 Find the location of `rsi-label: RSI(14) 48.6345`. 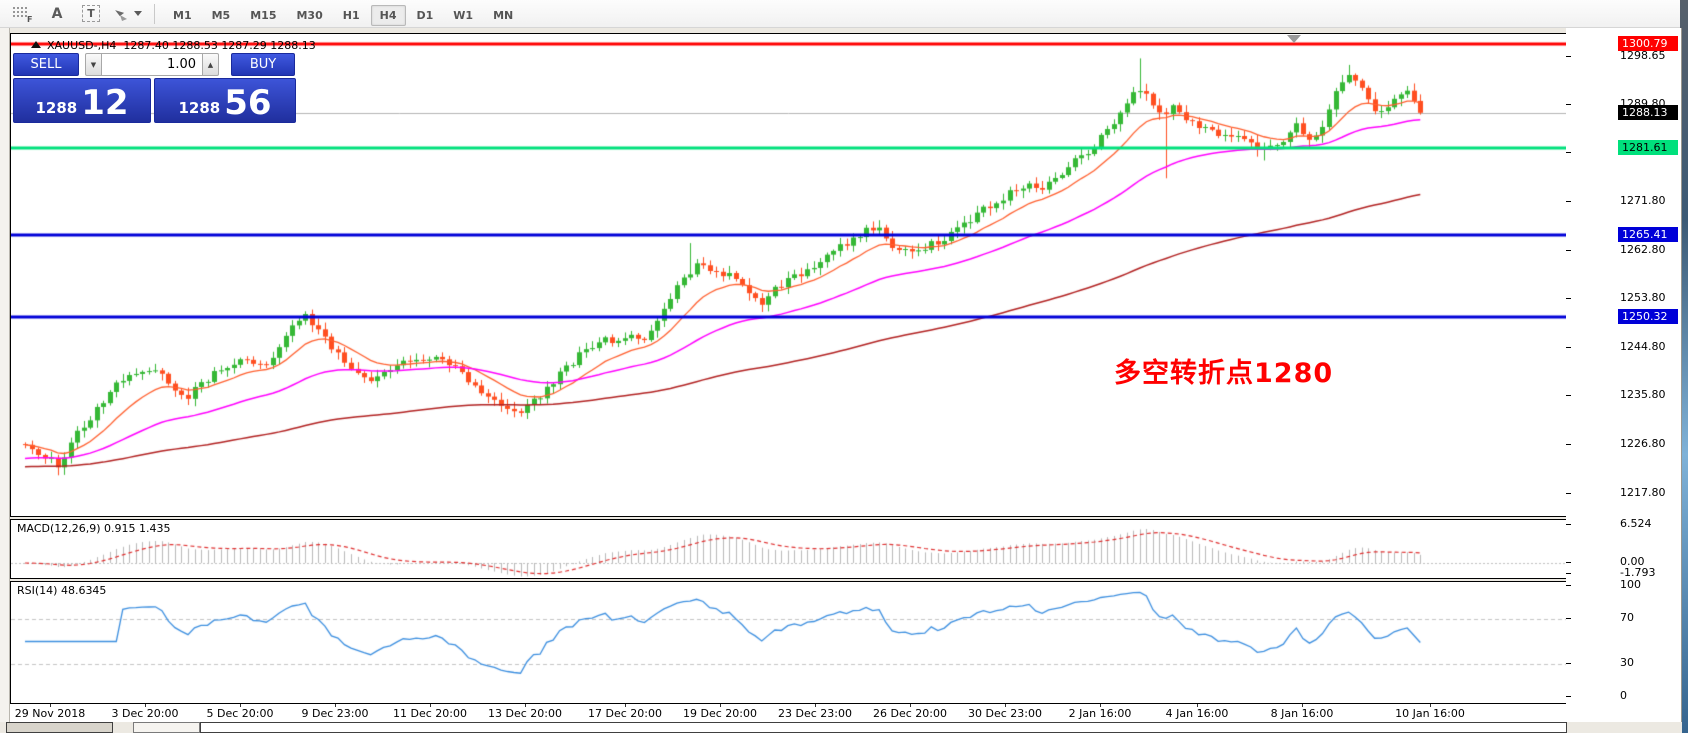

rsi-label: RSI(14) 48.6345 is located at coordinates (62, 590).